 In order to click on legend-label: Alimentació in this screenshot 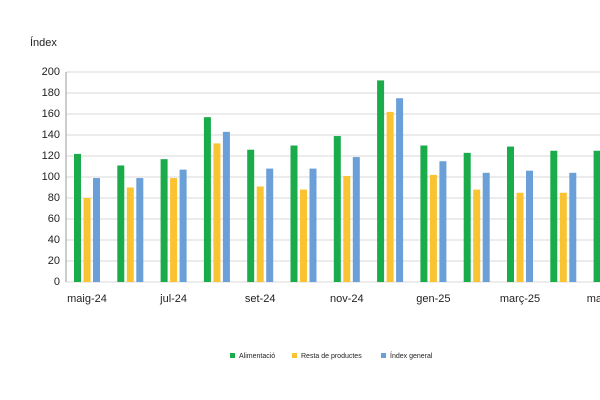, I will do `click(257, 356)`.